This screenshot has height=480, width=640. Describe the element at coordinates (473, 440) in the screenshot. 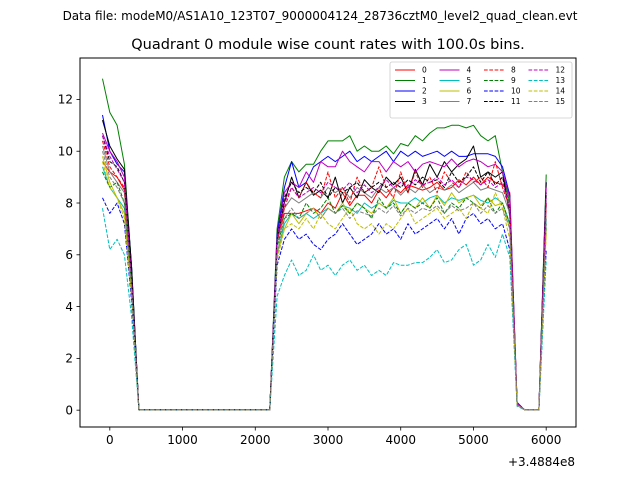

I see `x-tick-label: 5000` at that location.